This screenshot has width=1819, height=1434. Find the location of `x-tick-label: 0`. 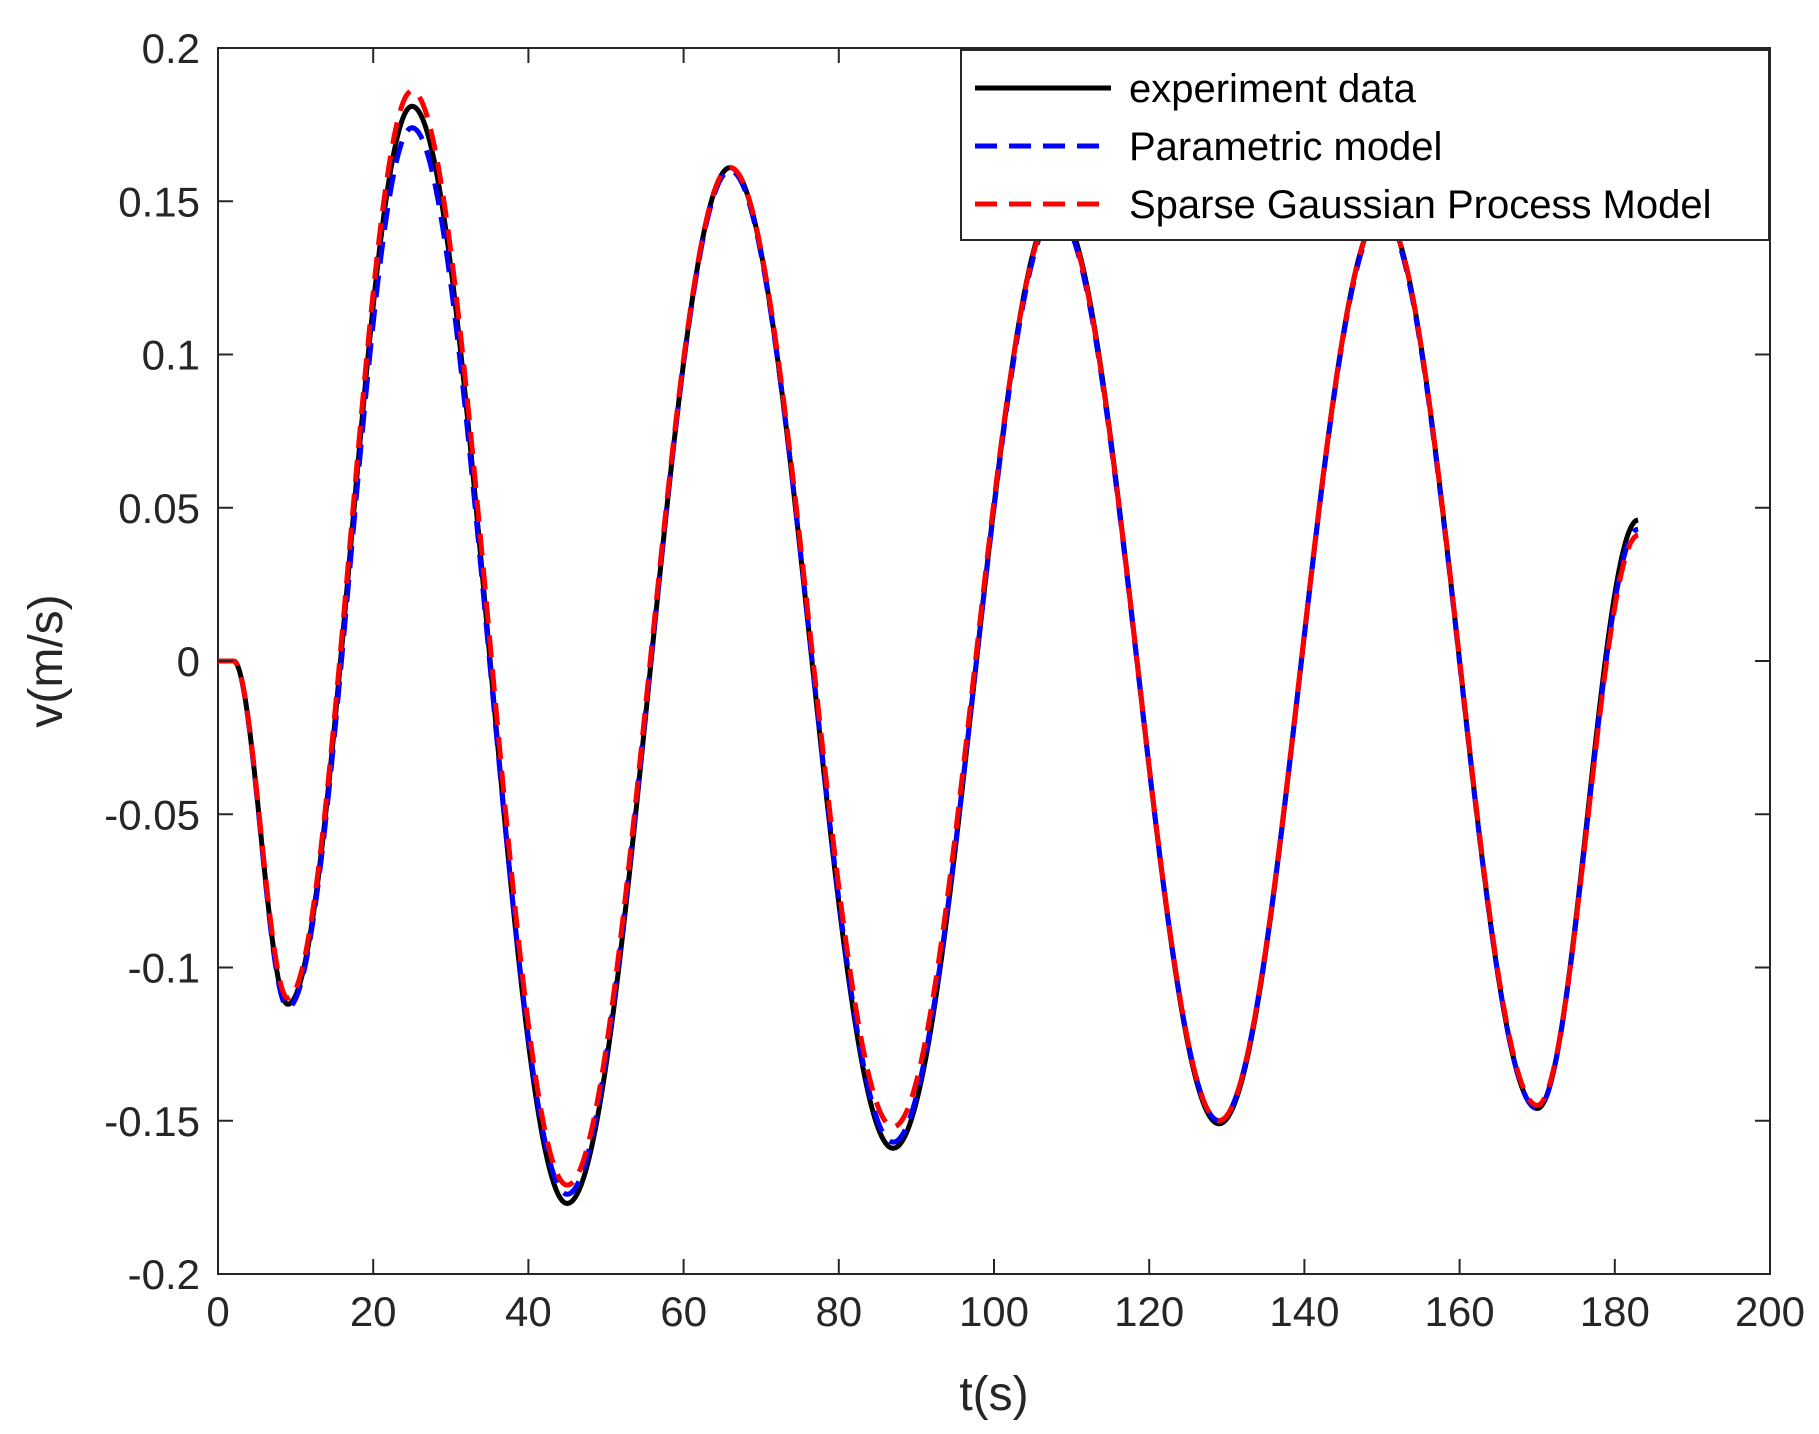

x-tick-label: 0 is located at coordinates (217, 1311).